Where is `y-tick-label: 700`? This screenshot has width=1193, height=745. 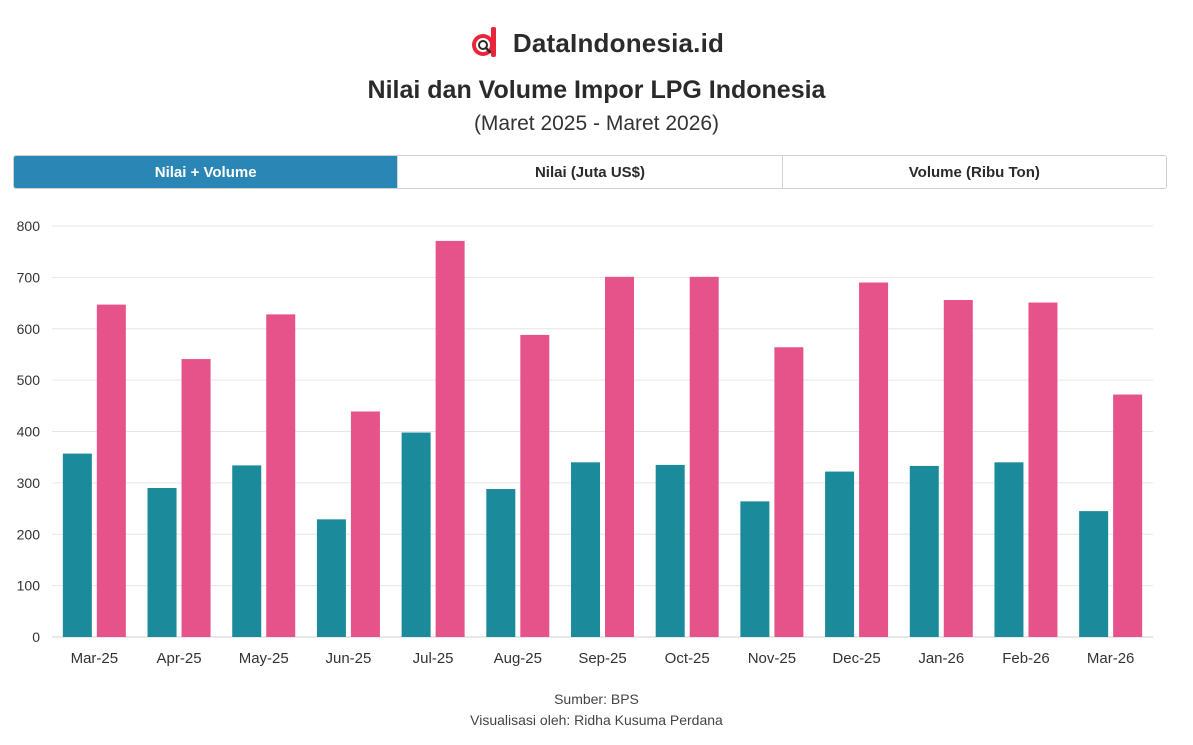
y-tick-label: 700 is located at coordinates (29, 277).